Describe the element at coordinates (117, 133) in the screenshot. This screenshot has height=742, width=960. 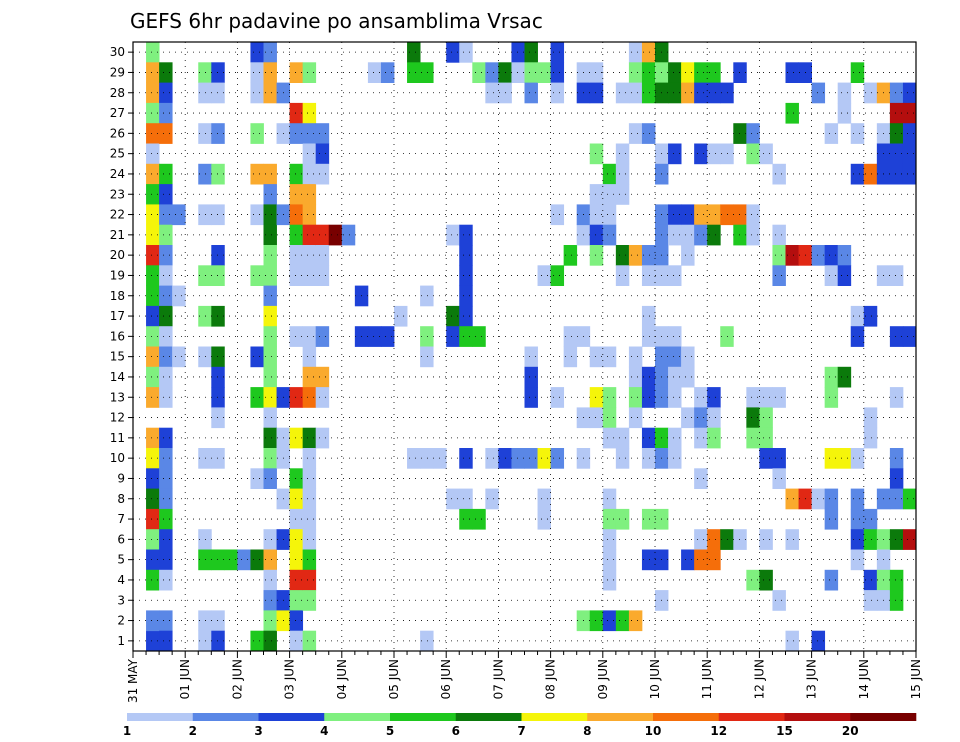
I see `y-tick-label: 26` at that location.